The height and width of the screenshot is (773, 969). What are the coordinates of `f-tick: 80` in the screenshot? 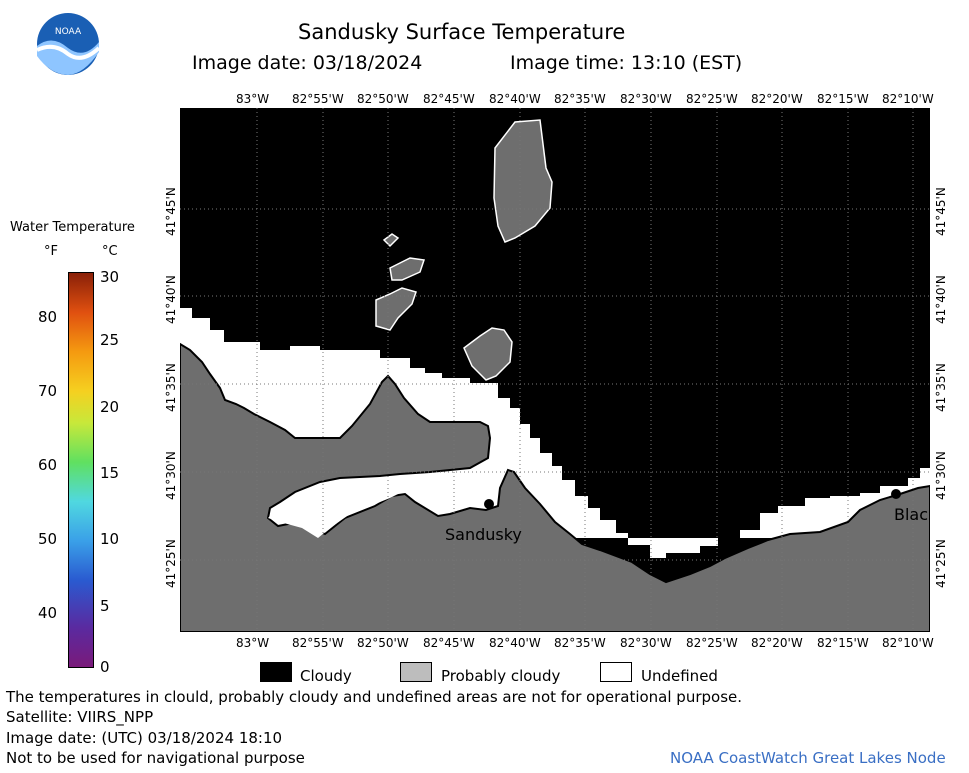 It's located at (48, 317).